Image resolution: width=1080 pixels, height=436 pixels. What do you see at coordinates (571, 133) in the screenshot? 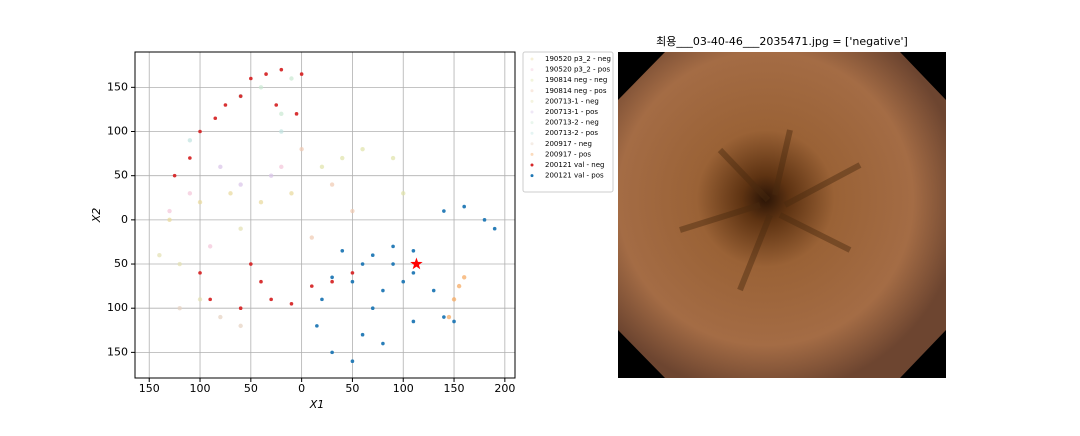
I see `legend-label: 200713-2 - pos` at bounding box center [571, 133].